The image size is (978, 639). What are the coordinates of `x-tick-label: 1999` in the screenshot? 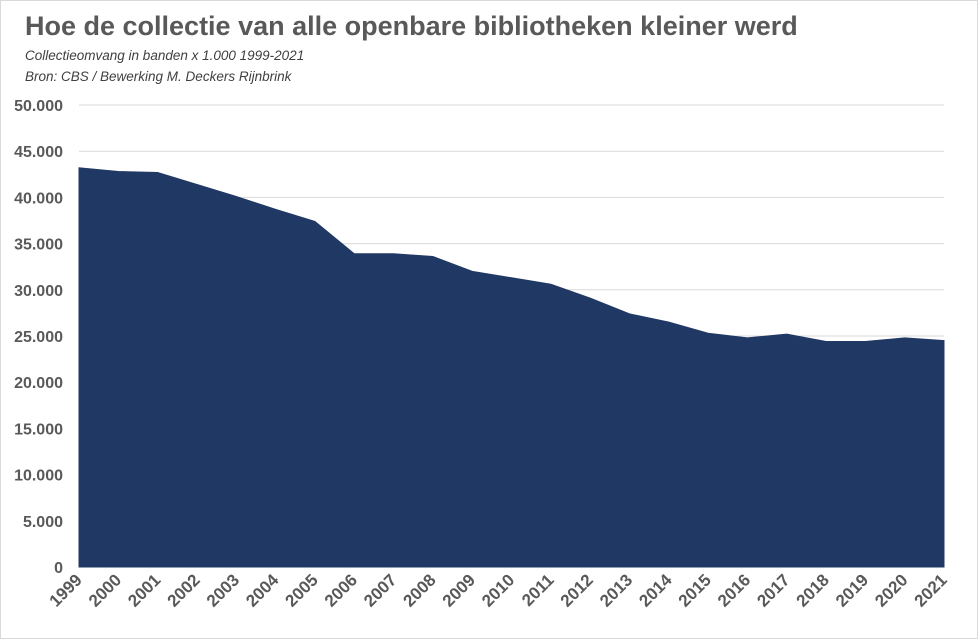 It's located at (66, 590).